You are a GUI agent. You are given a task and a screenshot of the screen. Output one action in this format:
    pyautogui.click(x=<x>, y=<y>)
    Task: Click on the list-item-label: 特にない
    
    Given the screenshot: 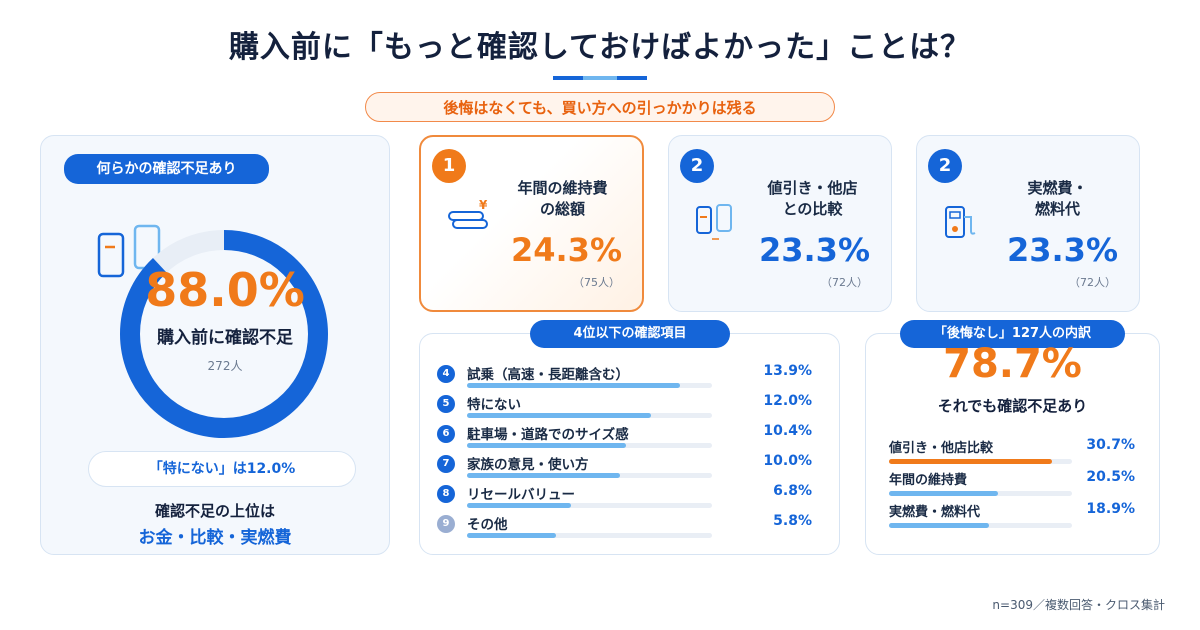 What is the action you would take?
    pyautogui.click(x=494, y=405)
    